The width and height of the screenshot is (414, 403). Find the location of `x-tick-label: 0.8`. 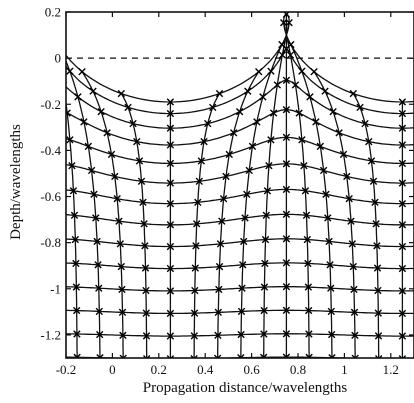

x-tick-label: 0.8 is located at coordinates (298, 369).